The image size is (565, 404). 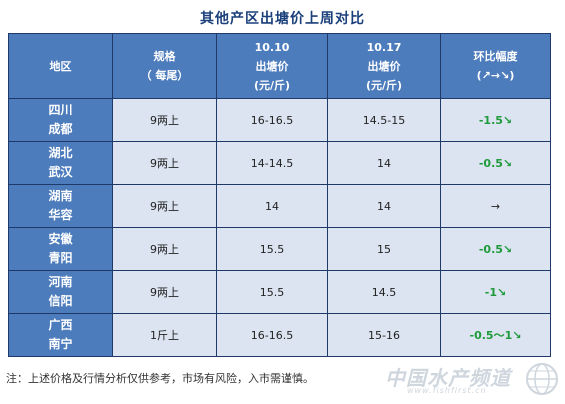 What do you see at coordinates (272, 206) in the screenshot?
I see `price-1010-cell: 14` at bounding box center [272, 206].